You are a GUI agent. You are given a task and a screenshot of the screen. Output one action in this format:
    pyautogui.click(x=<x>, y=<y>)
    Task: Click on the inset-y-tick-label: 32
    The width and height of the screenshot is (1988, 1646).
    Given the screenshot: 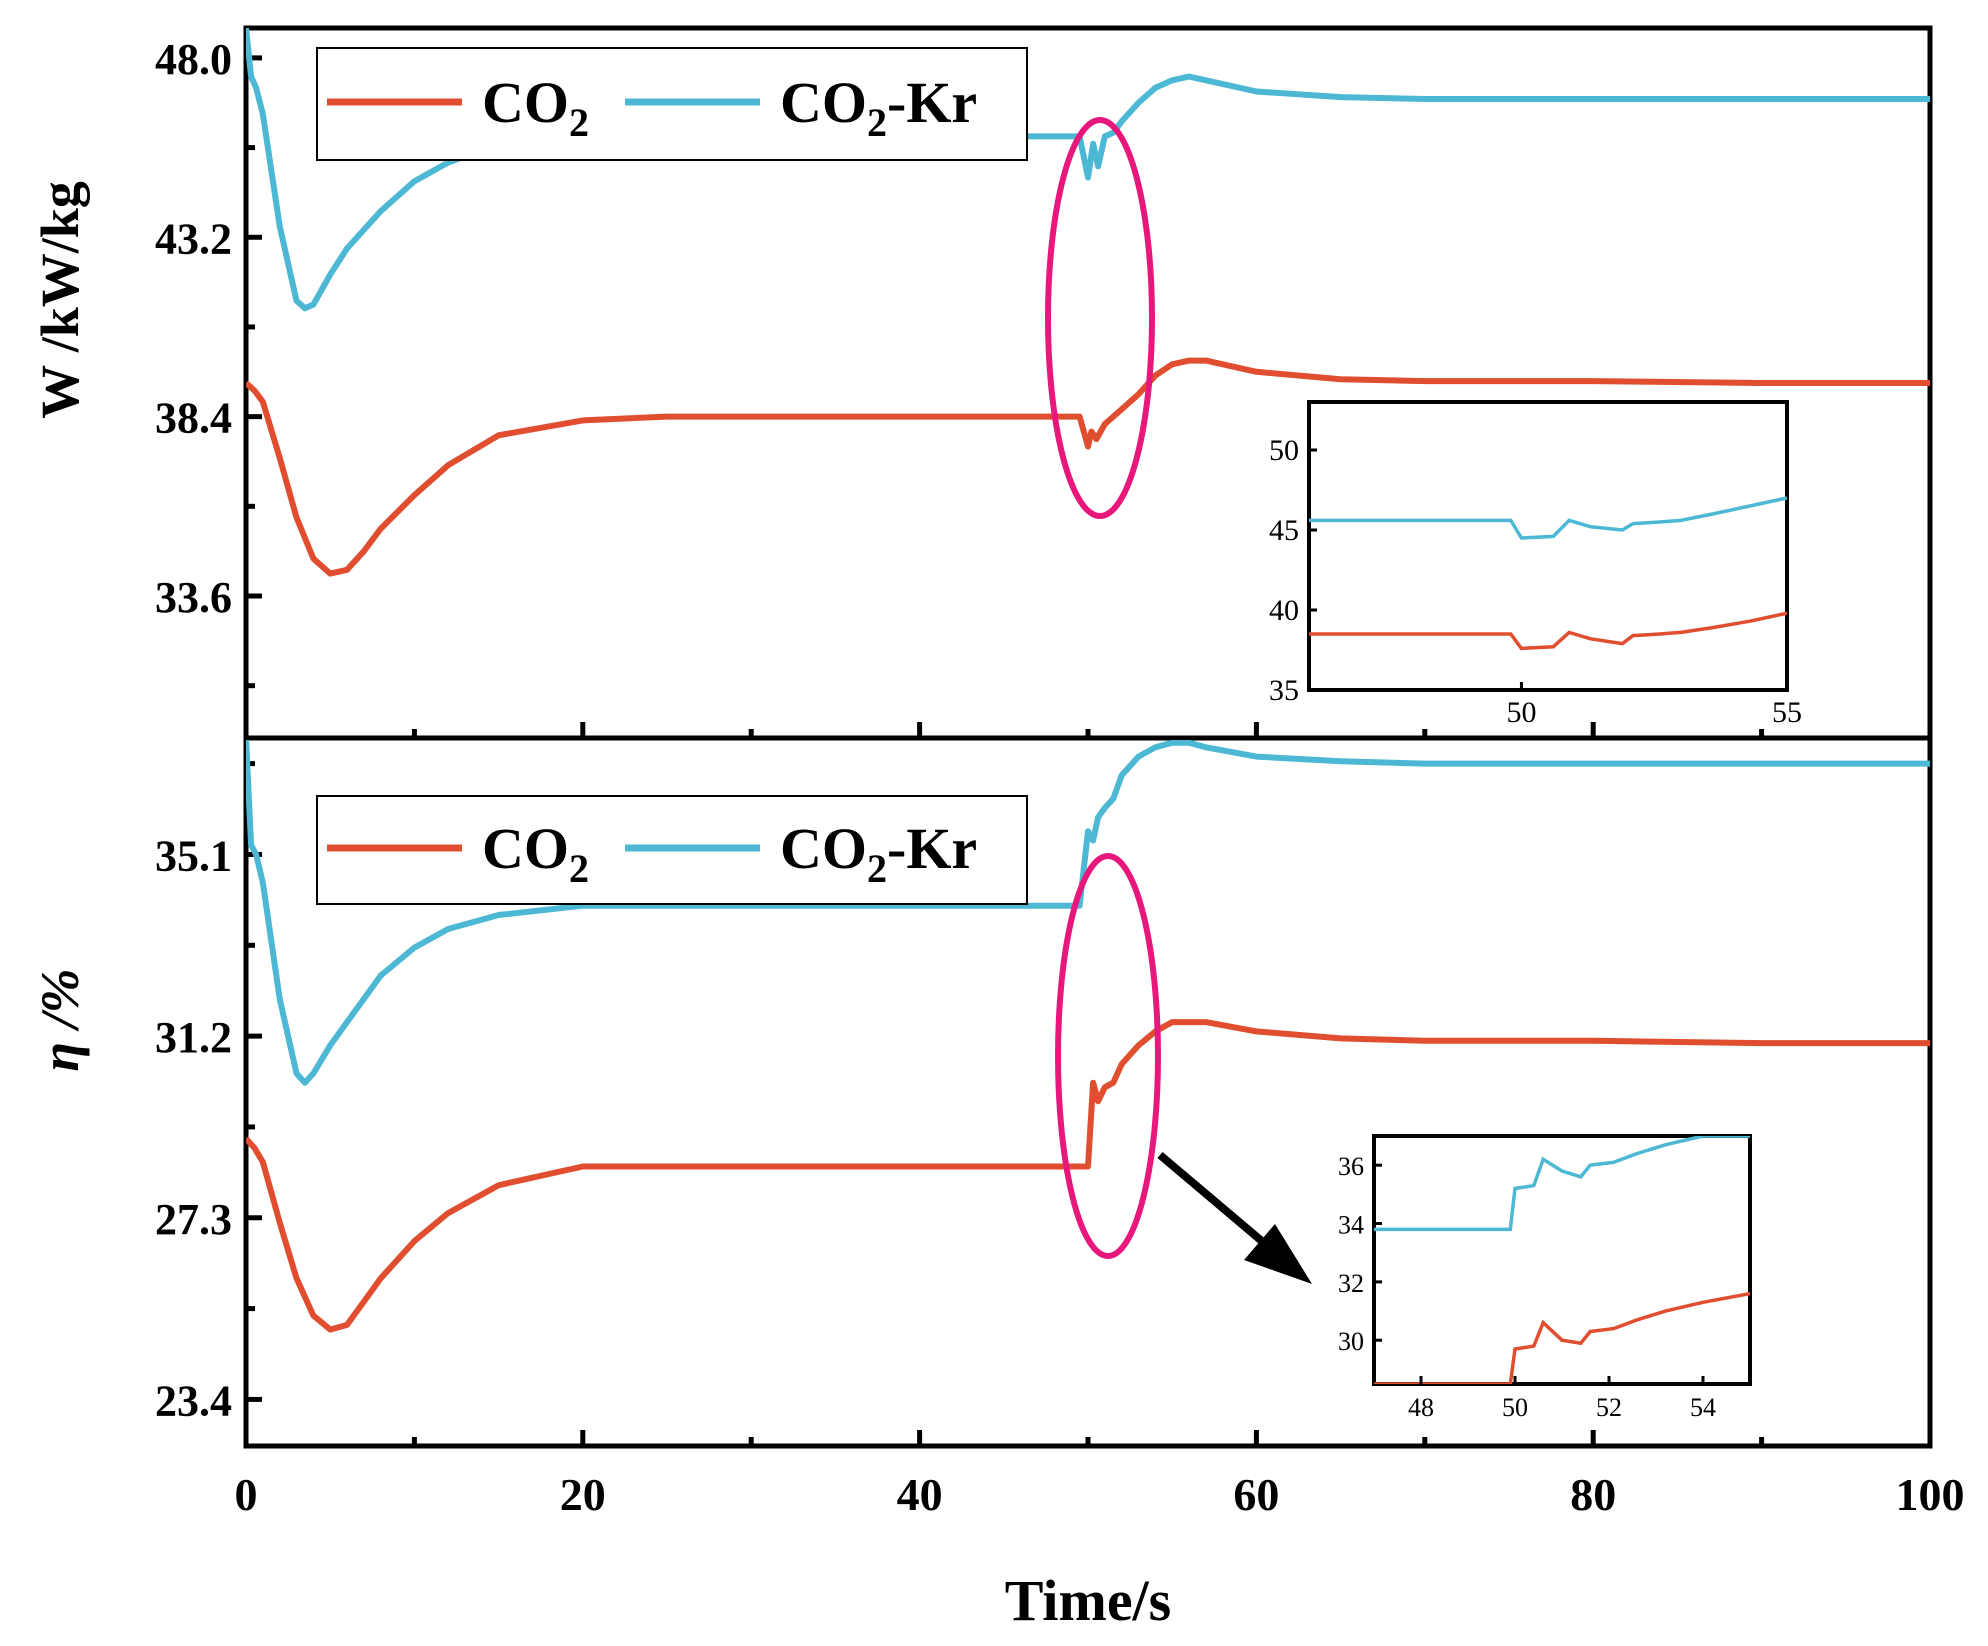 What is the action you would take?
    pyautogui.click(x=1351, y=1283)
    